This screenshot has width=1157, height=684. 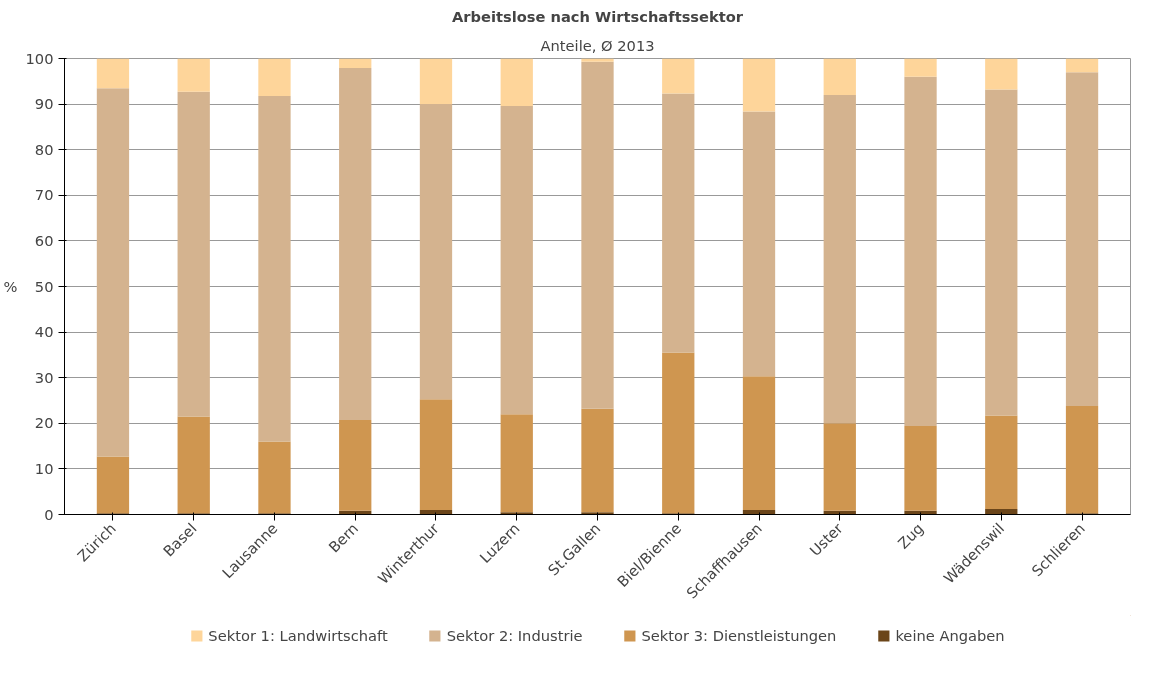 What do you see at coordinates (597, 16) in the screenshot?
I see `chart-title: Arbeitslose nach Wirtschaftssektor` at bounding box center [597, 16].